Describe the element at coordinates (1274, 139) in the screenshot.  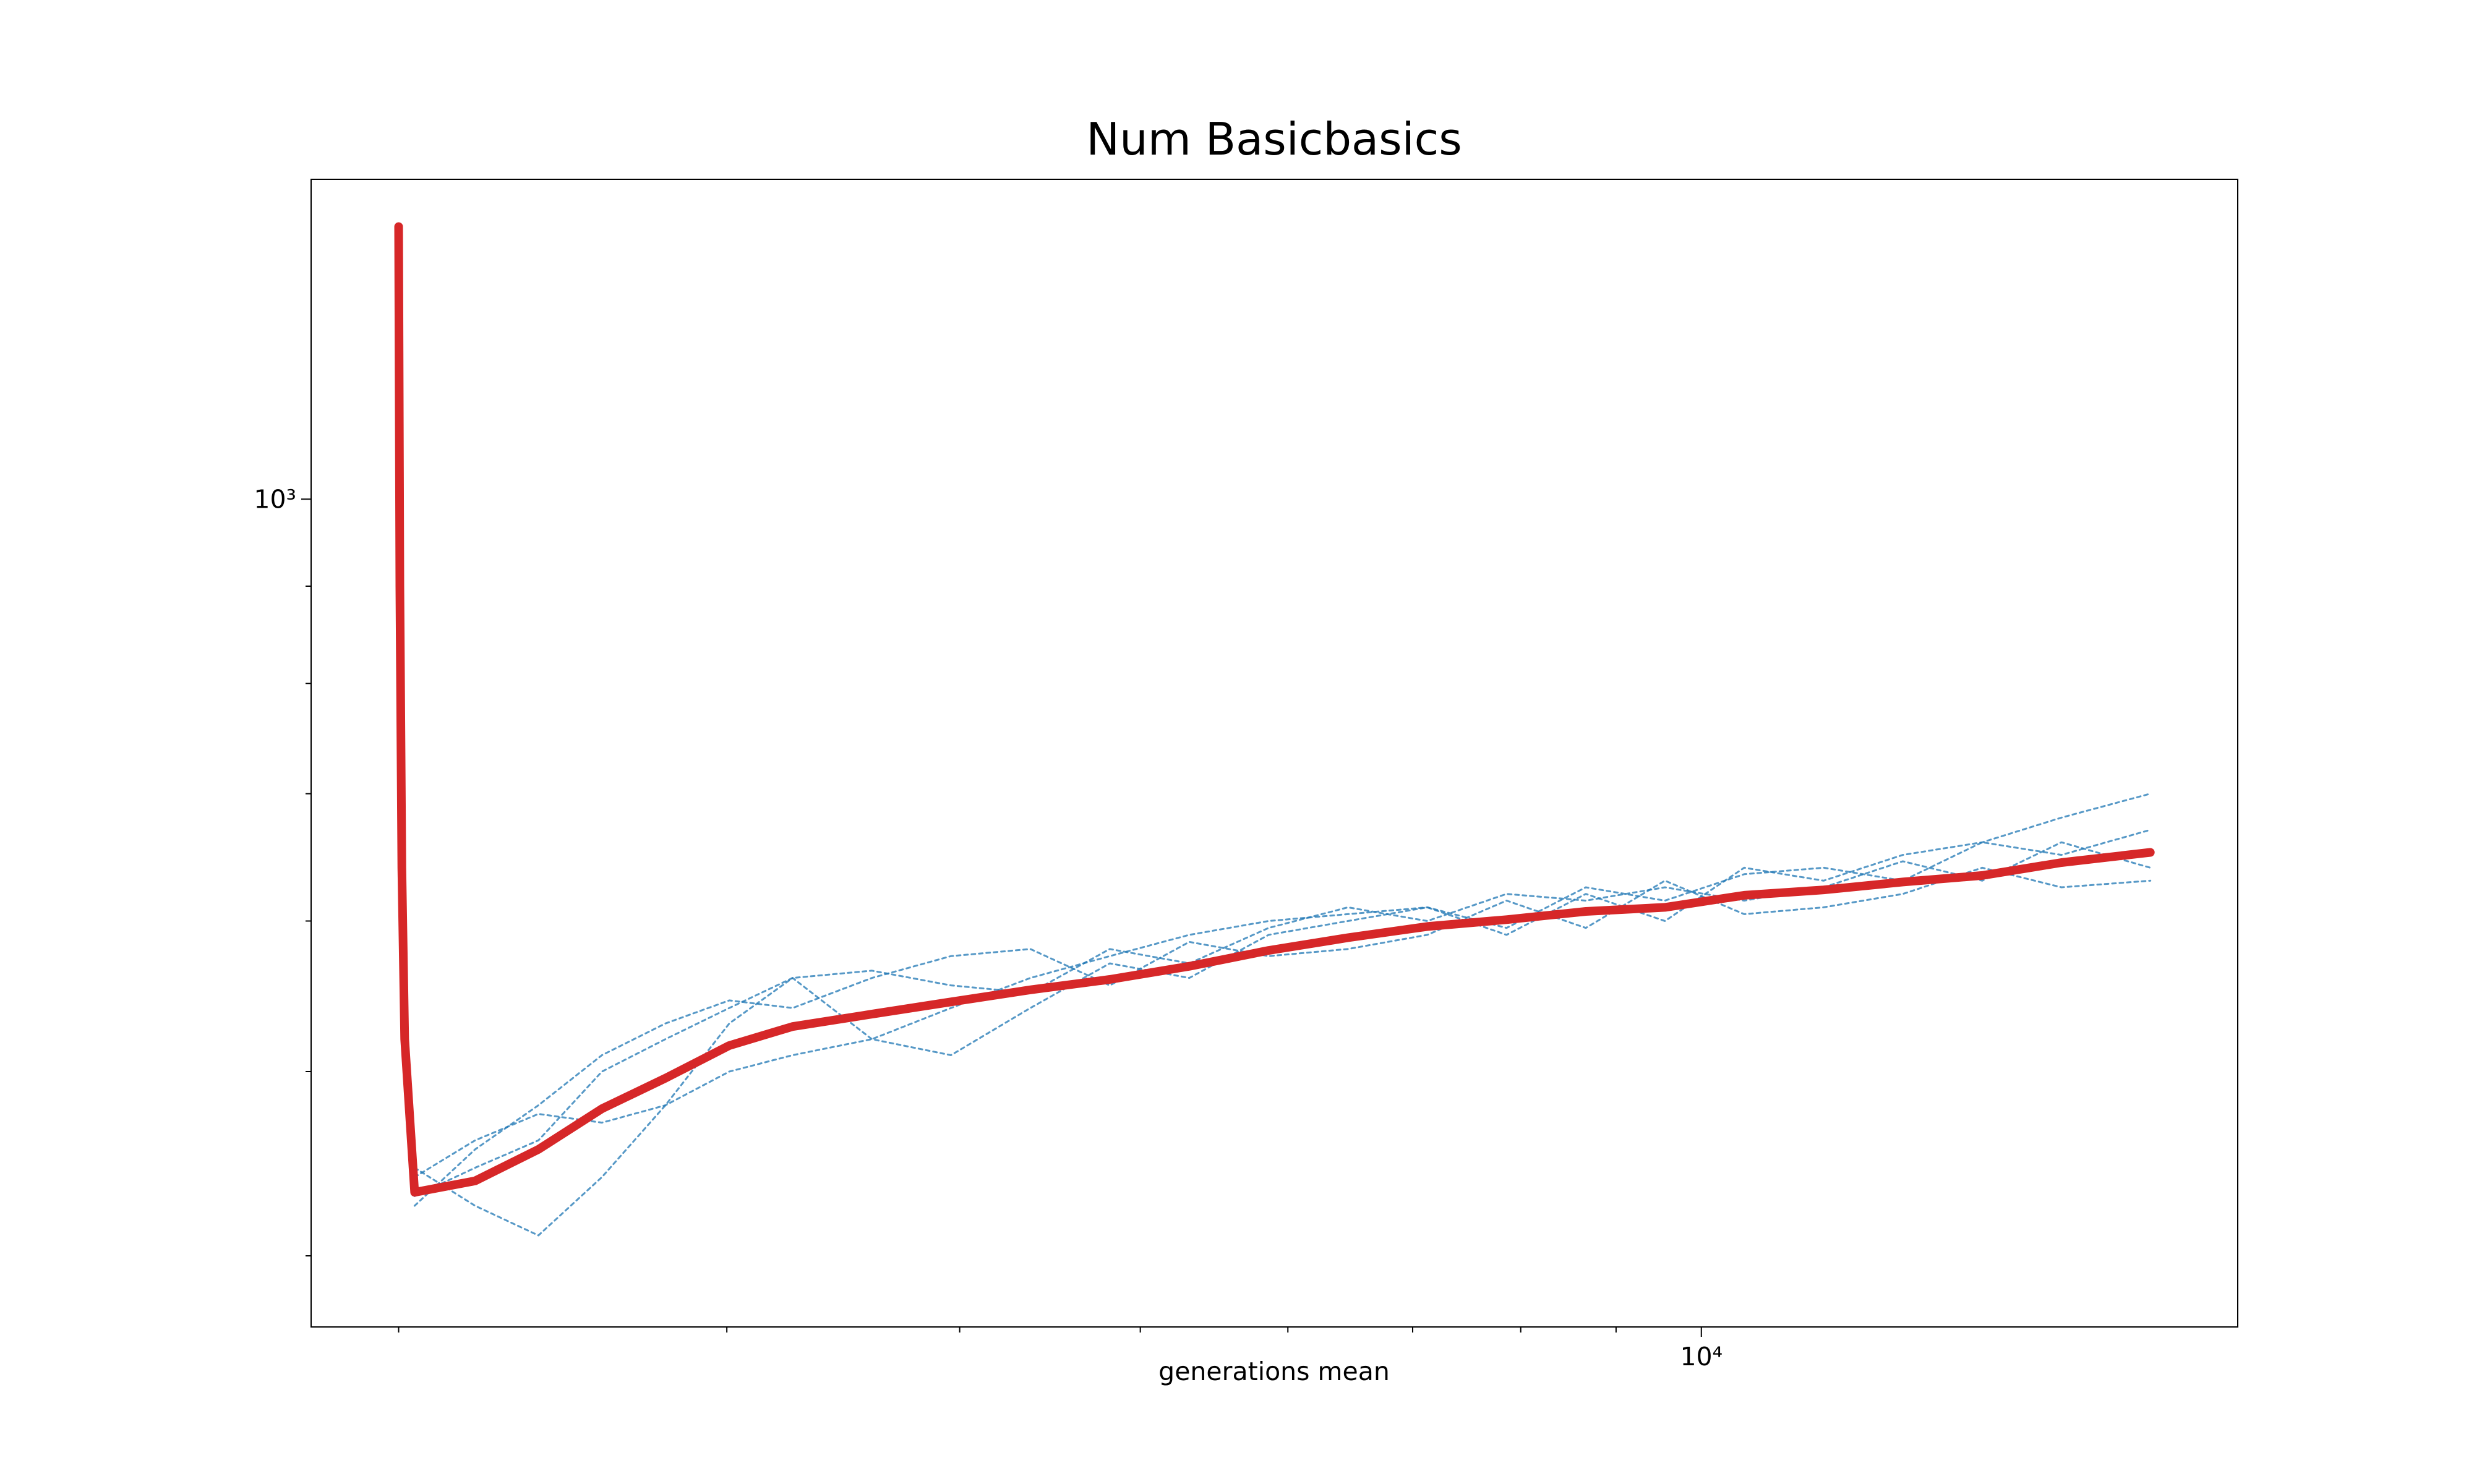
I see `chart-title: Num Basicbasics` at that location.